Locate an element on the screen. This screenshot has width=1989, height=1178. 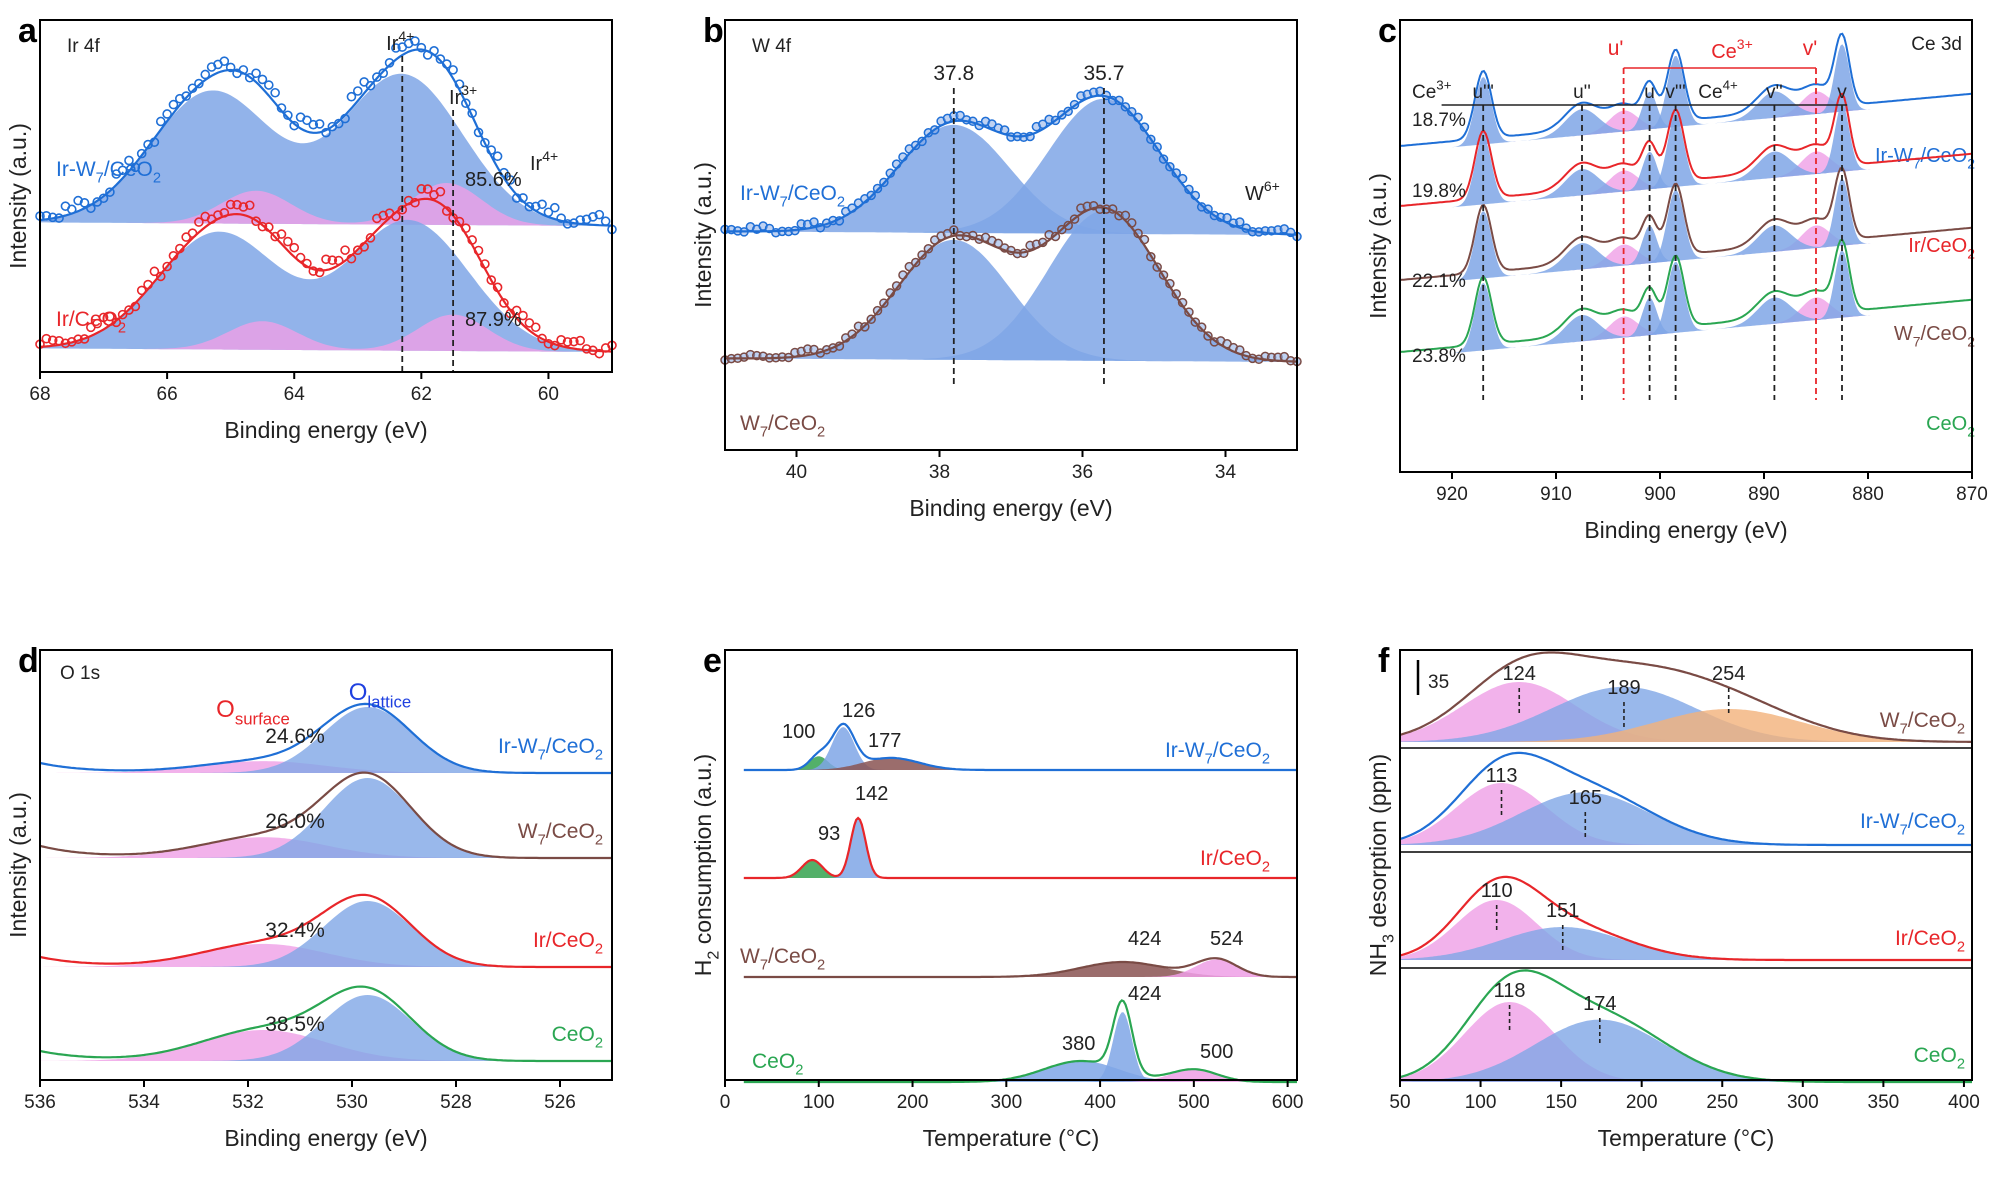
x-tick-label: 34 is located at coordinates (1226, 472).